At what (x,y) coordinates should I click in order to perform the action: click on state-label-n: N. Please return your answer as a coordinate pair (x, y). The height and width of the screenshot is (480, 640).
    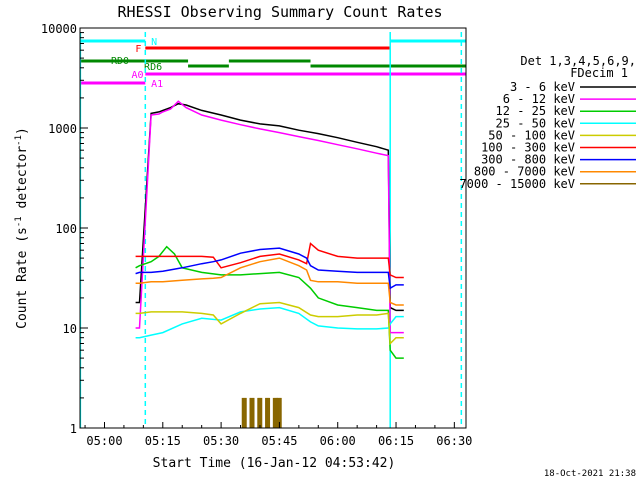
    Looking at the image, I should click on (154, 42).